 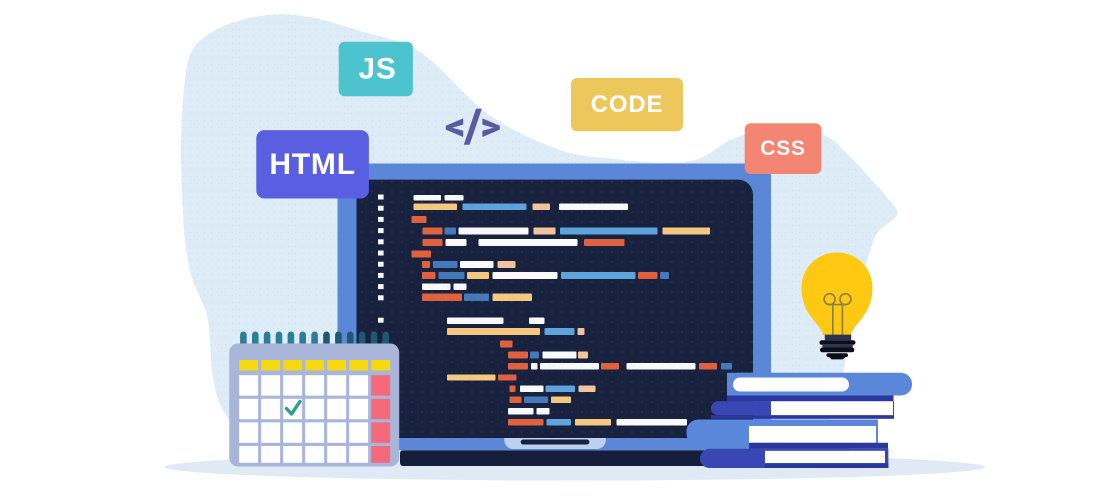 I want to click on svg-text: HTML, so click(x=312, y=164).